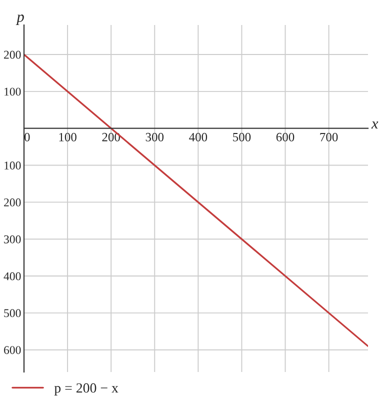 Image resolution: width=384 pixels, height=408 pixels. What do you see at coordinates (12, 239) in the screenshot?
I see `y-tick-label: 300` at bounding box center [12, 239].